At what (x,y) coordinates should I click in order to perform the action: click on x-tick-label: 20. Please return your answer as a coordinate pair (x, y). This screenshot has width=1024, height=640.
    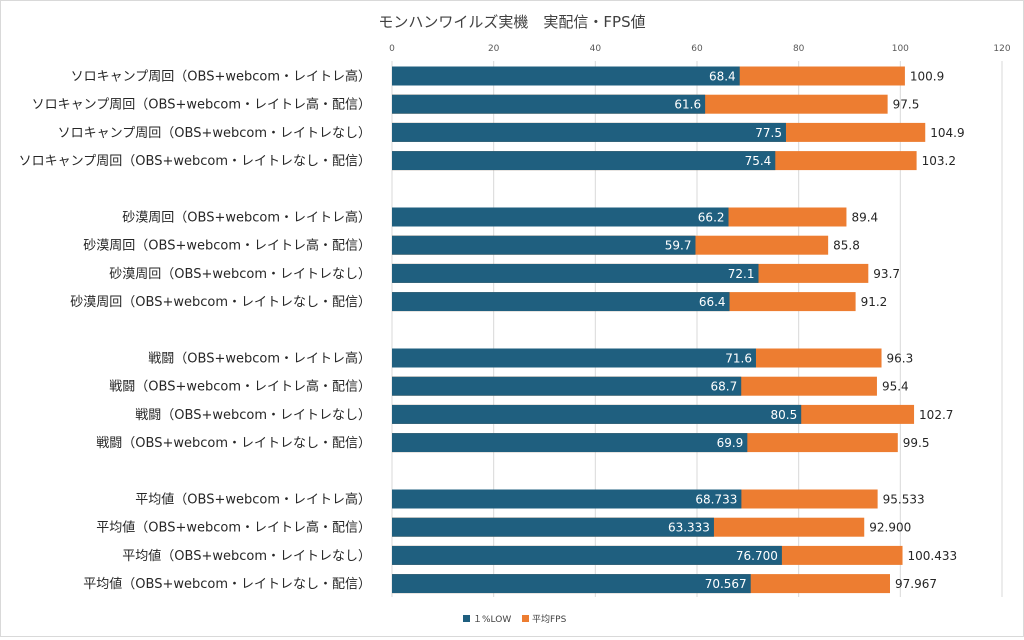
    Looking at the image, I should click on (494, 49).